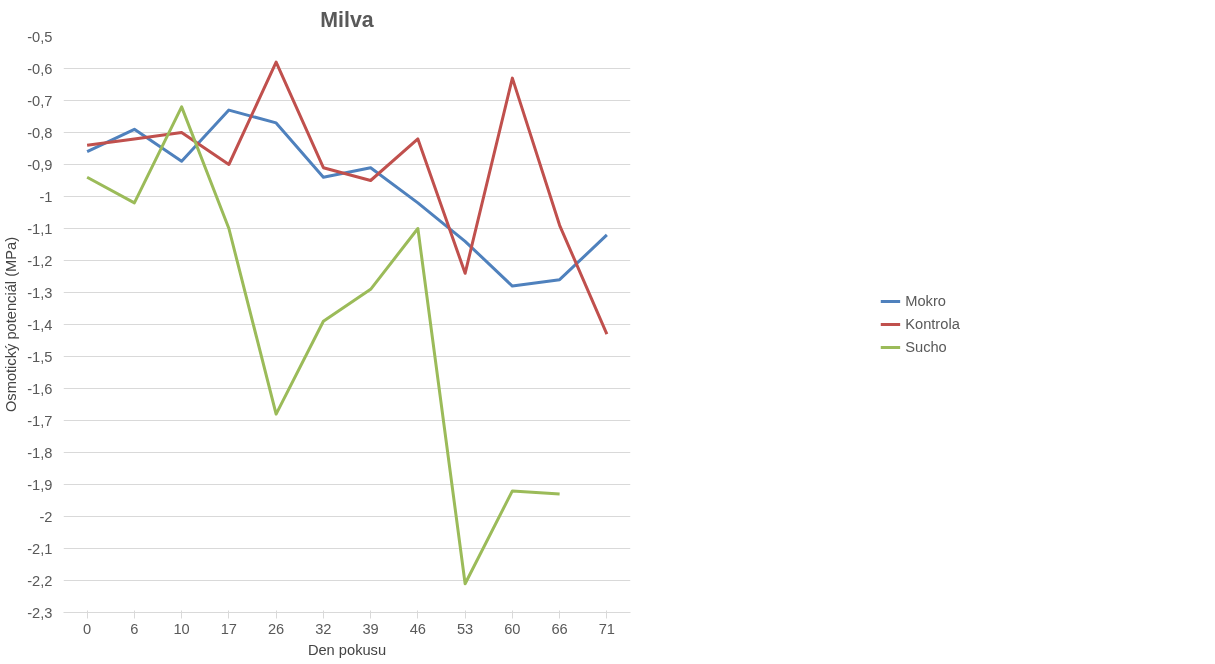 The width and height of the screenshot is (1215, 664). I want to click on y-tick-label: -2,1, so click(40, 548).